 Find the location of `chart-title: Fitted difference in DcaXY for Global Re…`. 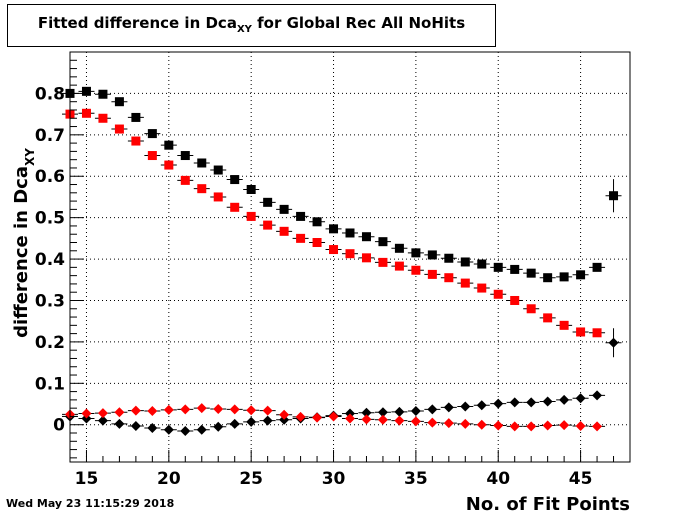

chart-title: Fitted difference in DcaXY for Global Re… is located at coordinates (251, 24).